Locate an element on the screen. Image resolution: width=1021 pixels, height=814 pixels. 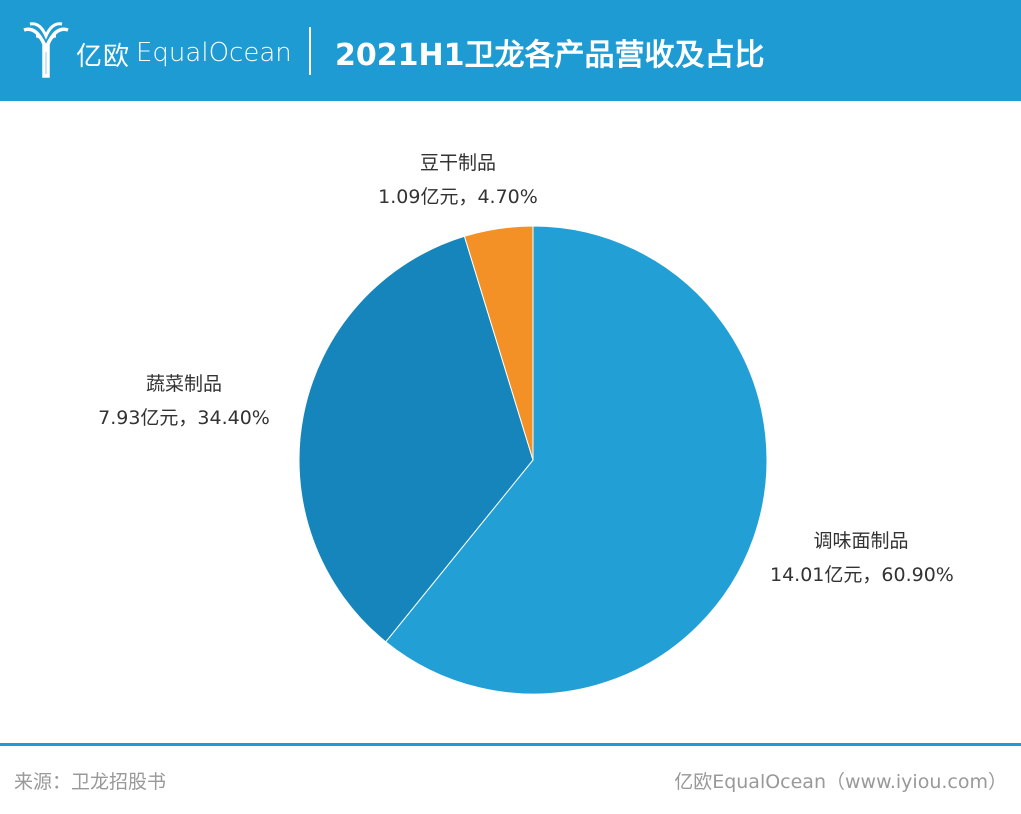
slice-label-name: 豆干制品 is located at coordinates (457, 163).